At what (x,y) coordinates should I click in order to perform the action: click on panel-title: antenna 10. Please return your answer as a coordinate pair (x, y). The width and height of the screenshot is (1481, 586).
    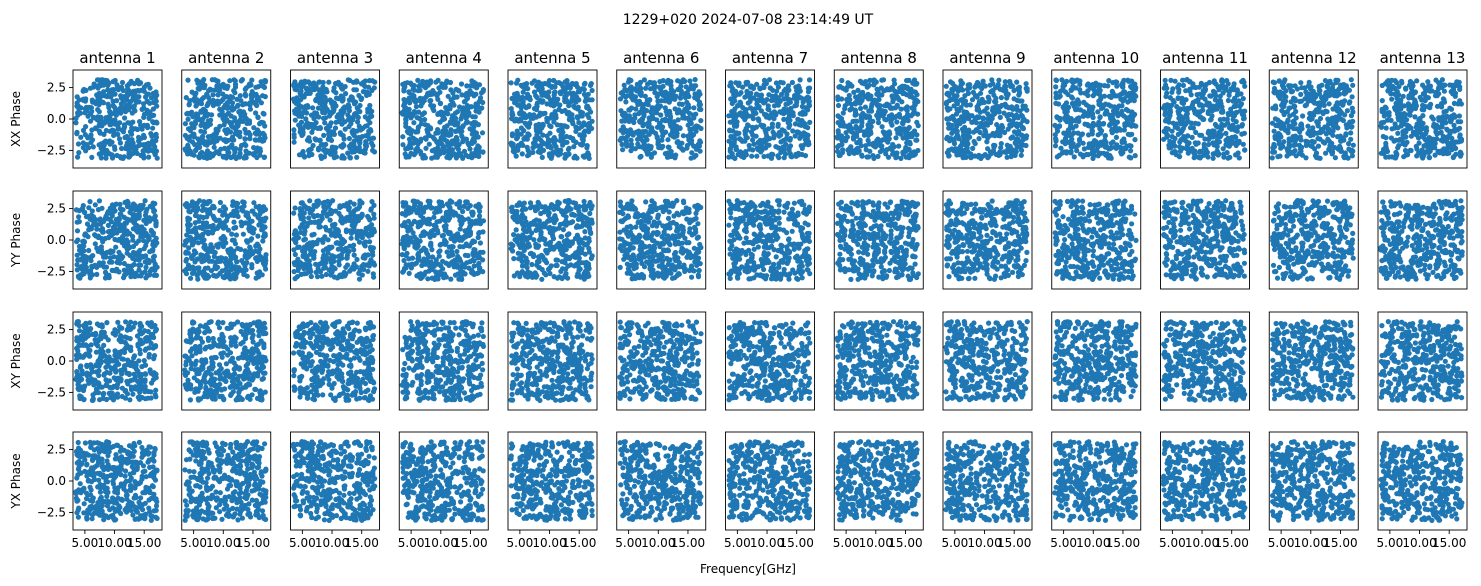
    Looking at the image, I should click on (1096, 58).